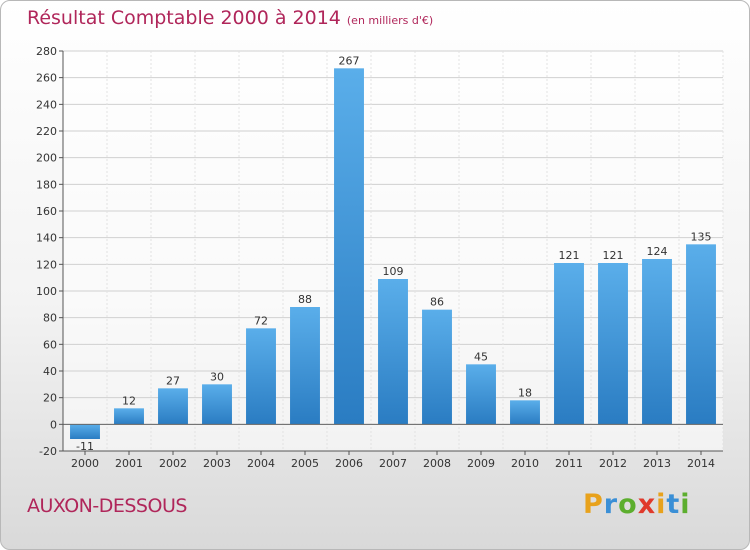 This screenshot has width=750, height=550. I want to click on y-tick-label: 180, so click(46, 184).